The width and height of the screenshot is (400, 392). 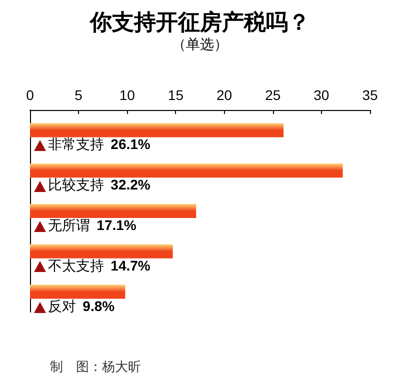 What do you see at coordinates (99, 306) in the screenshot?
I see `data-label: 9.8%` at bounding box center [99, 306].